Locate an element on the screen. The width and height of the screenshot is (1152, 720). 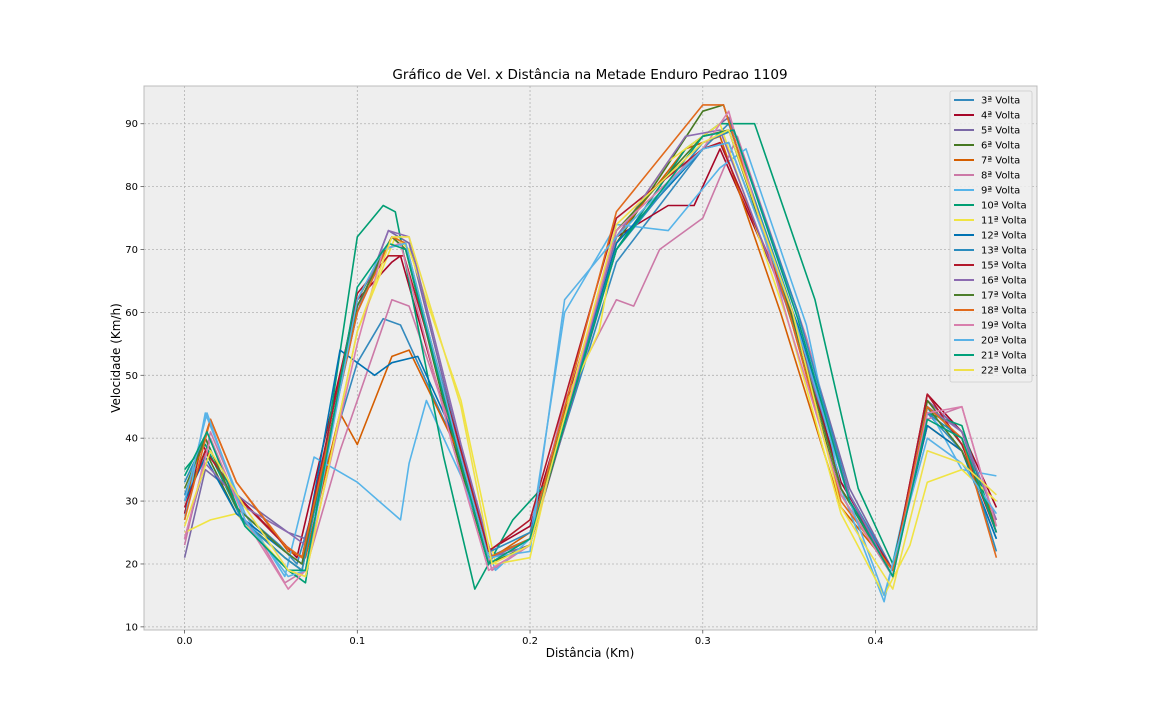
legend-label: 9ª Volta is located at coordinates (1000, 191).